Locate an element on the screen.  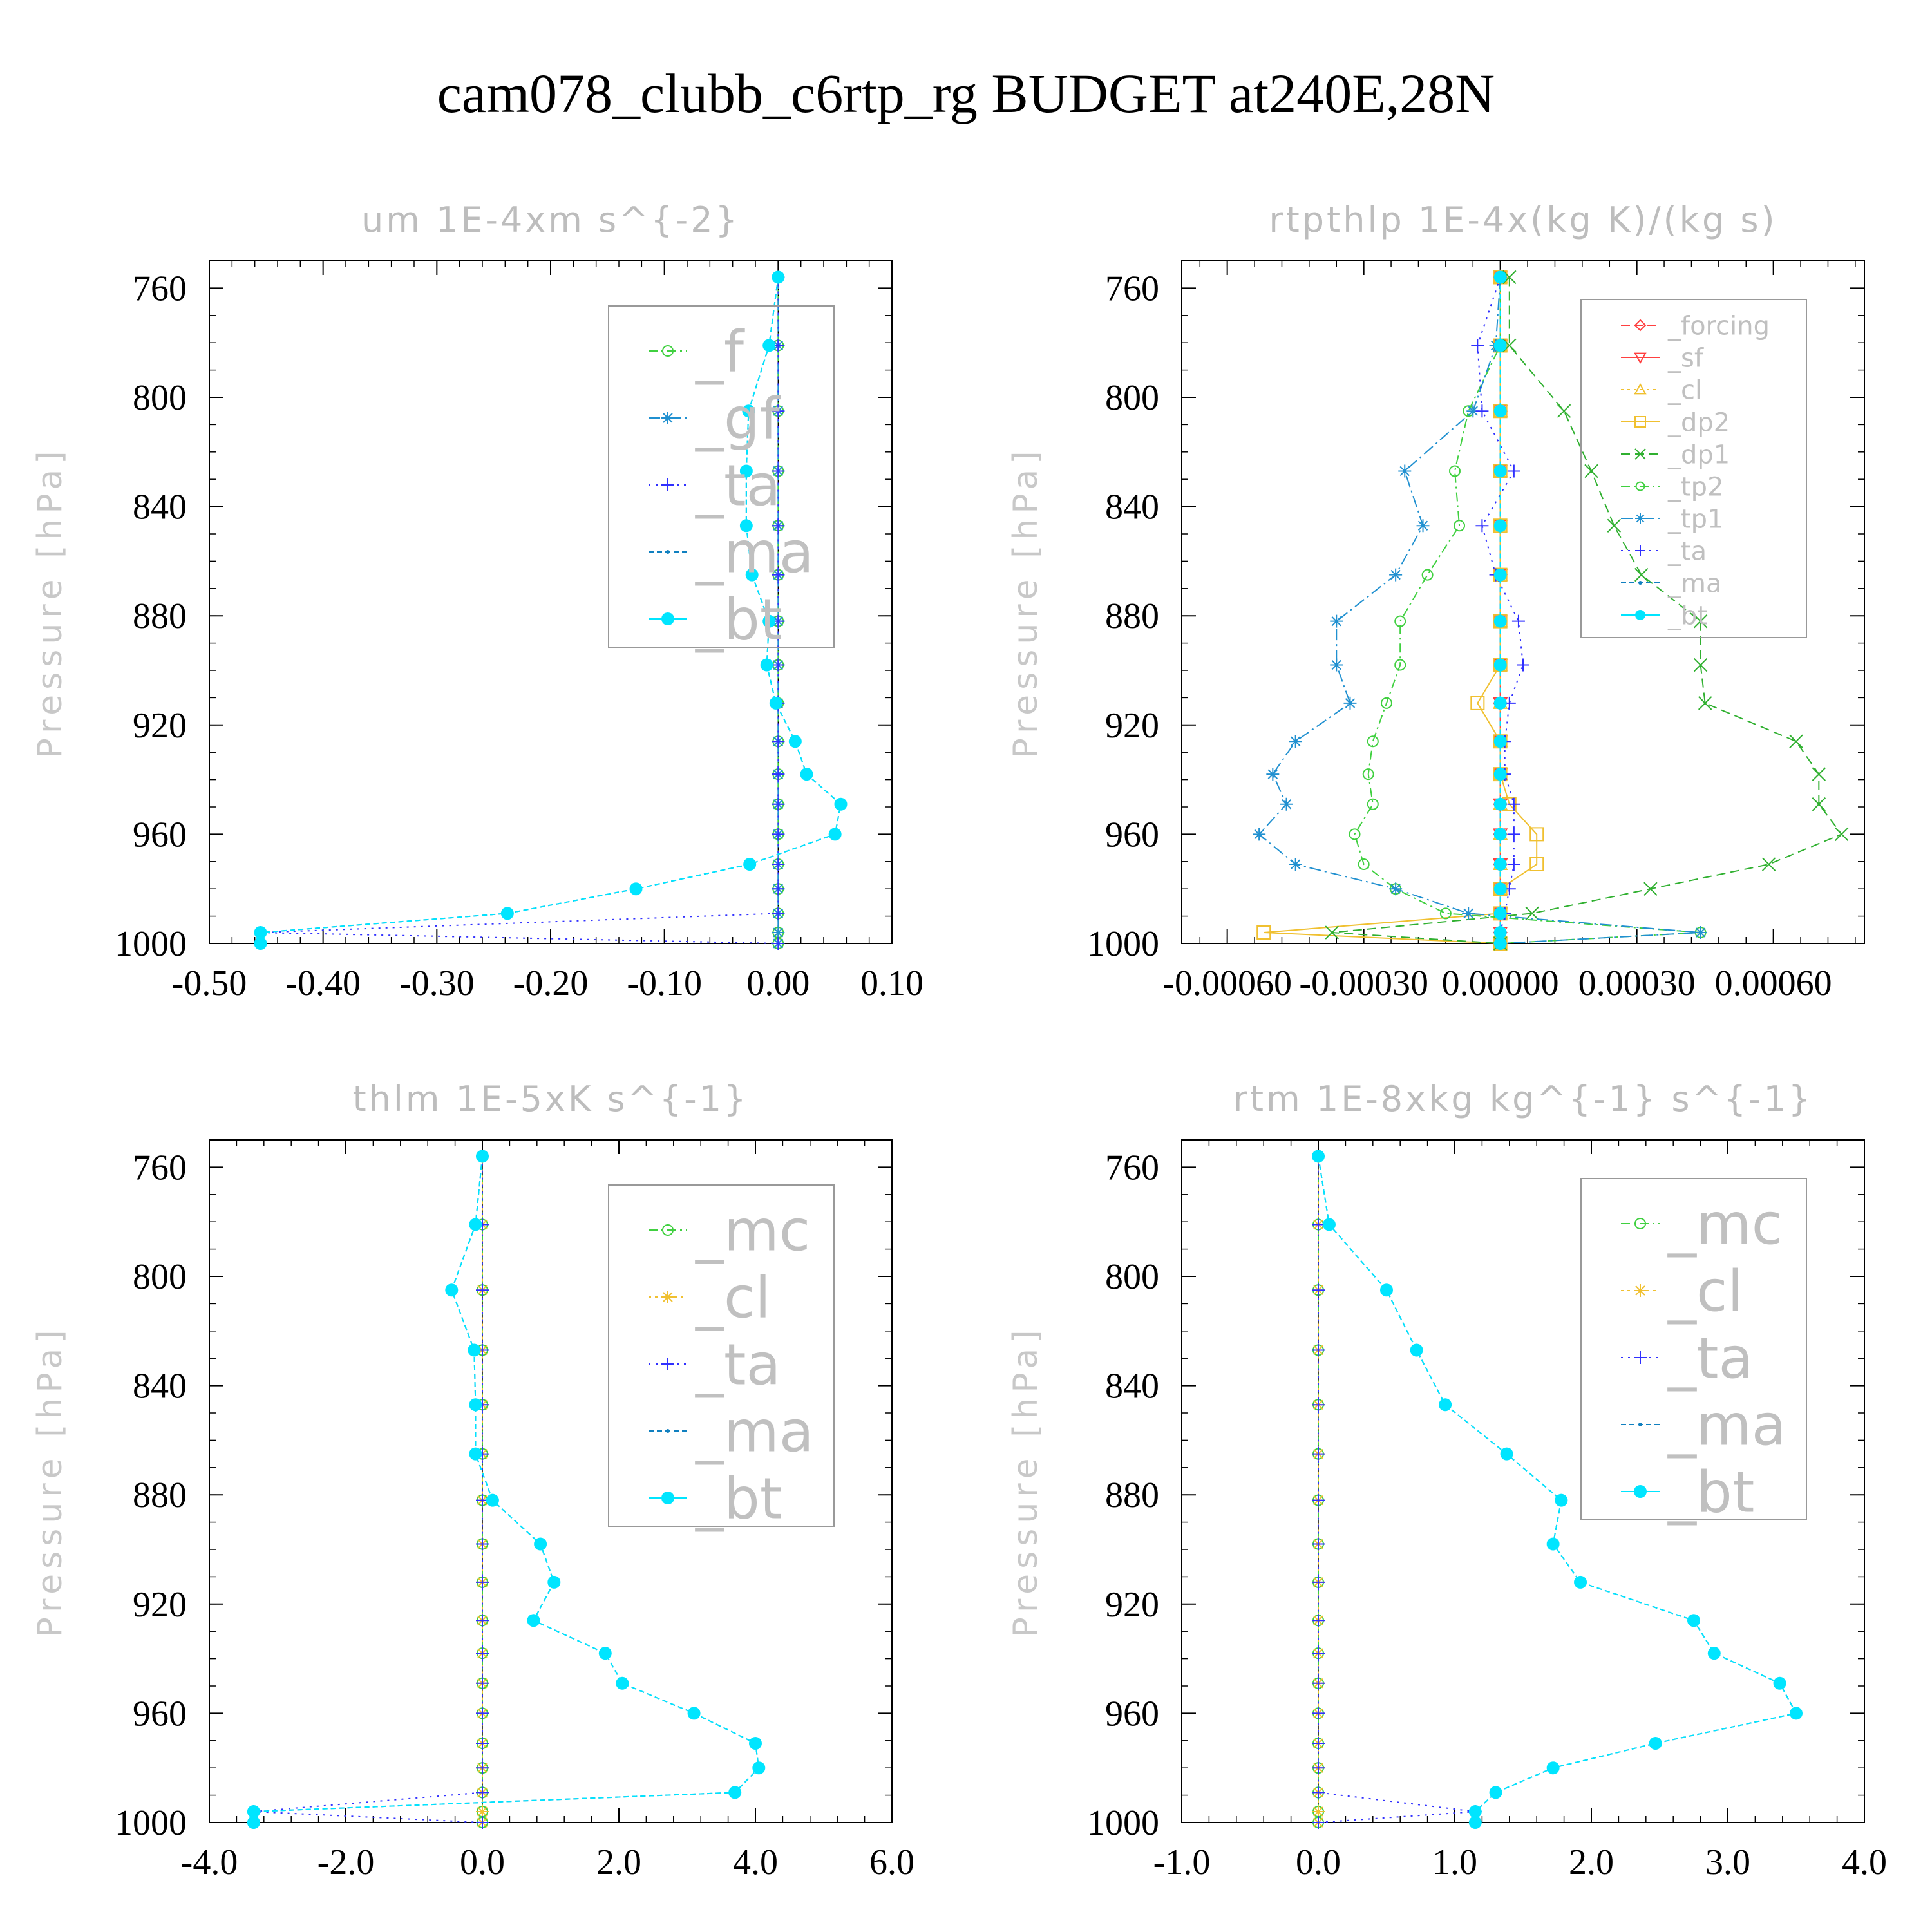
series-line is located at coordinates (1527, 610).